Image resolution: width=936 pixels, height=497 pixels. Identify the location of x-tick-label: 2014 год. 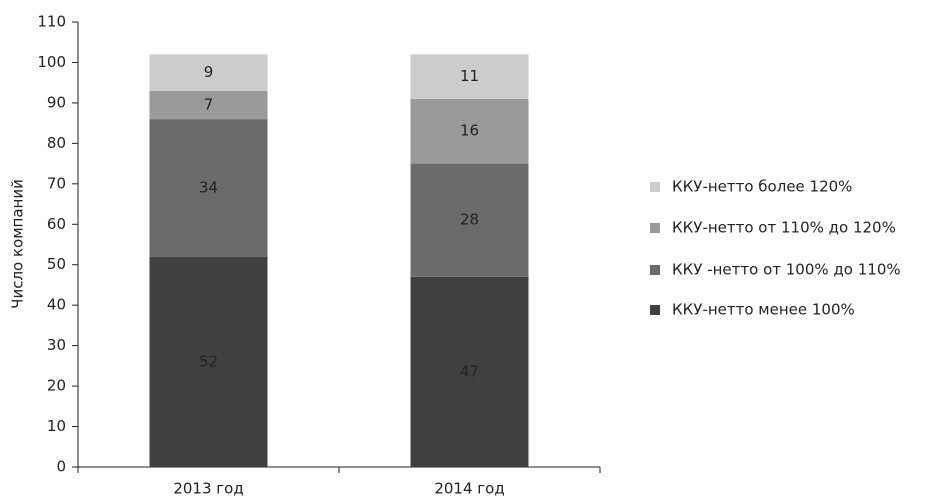
(469, 488).